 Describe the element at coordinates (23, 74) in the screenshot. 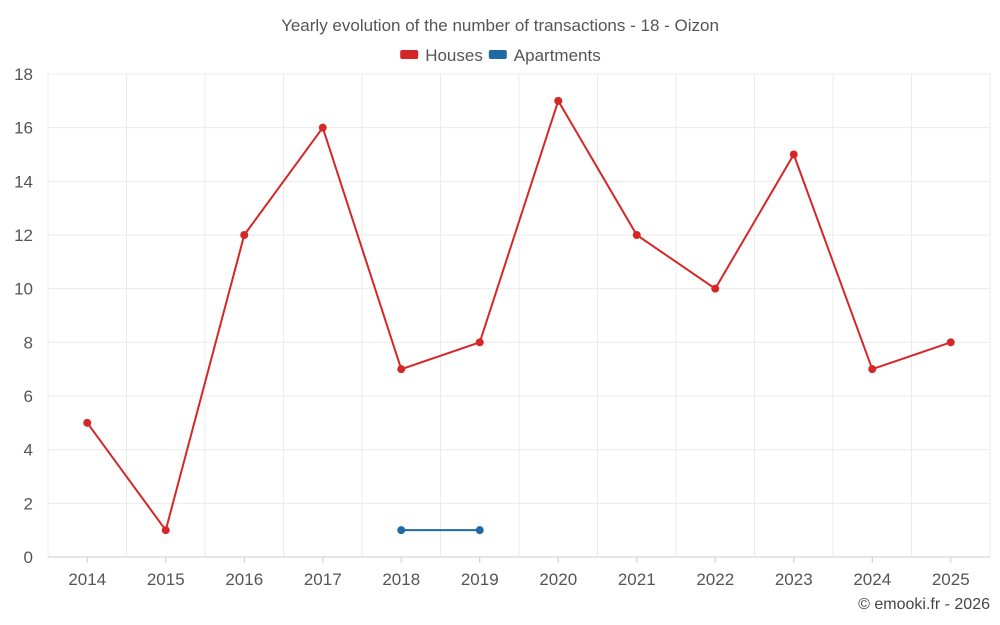

I see `y-tick-label: 18` at that location.